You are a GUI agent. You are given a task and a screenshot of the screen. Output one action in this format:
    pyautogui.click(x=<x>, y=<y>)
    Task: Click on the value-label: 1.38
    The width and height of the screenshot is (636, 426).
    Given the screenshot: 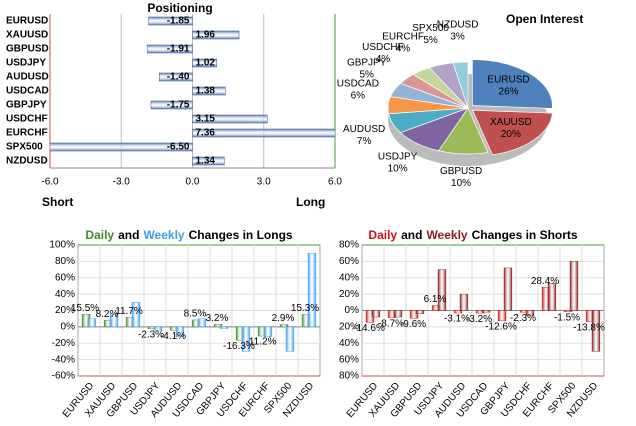 What is the action you would take?
    pyautogui.click(x=206, y=91)
    